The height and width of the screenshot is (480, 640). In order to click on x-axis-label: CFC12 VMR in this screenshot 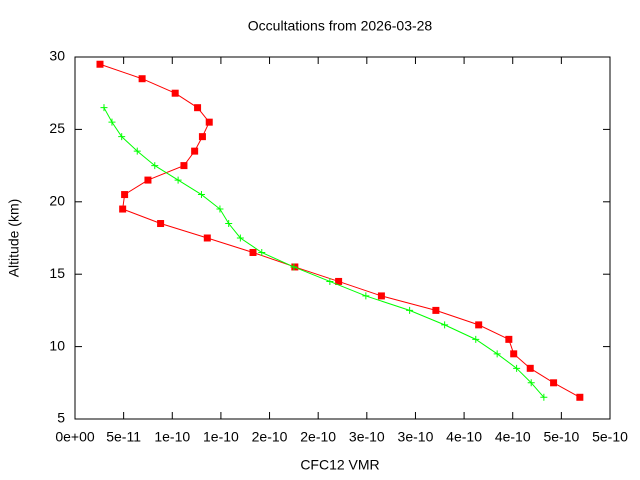, I will do `click(339, 465)`.